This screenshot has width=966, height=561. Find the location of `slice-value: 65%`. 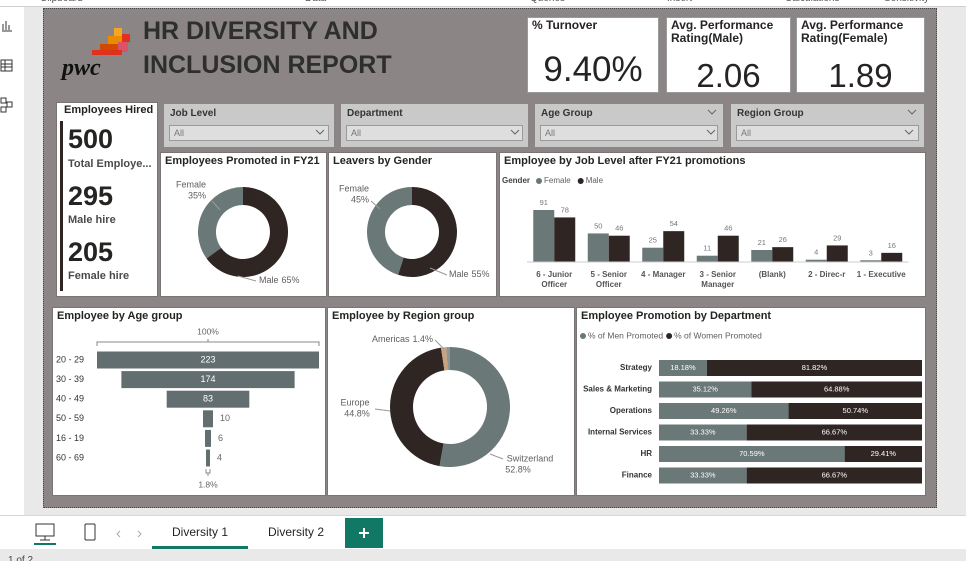

slice-value: 65% is located at coordinates (291, 280).